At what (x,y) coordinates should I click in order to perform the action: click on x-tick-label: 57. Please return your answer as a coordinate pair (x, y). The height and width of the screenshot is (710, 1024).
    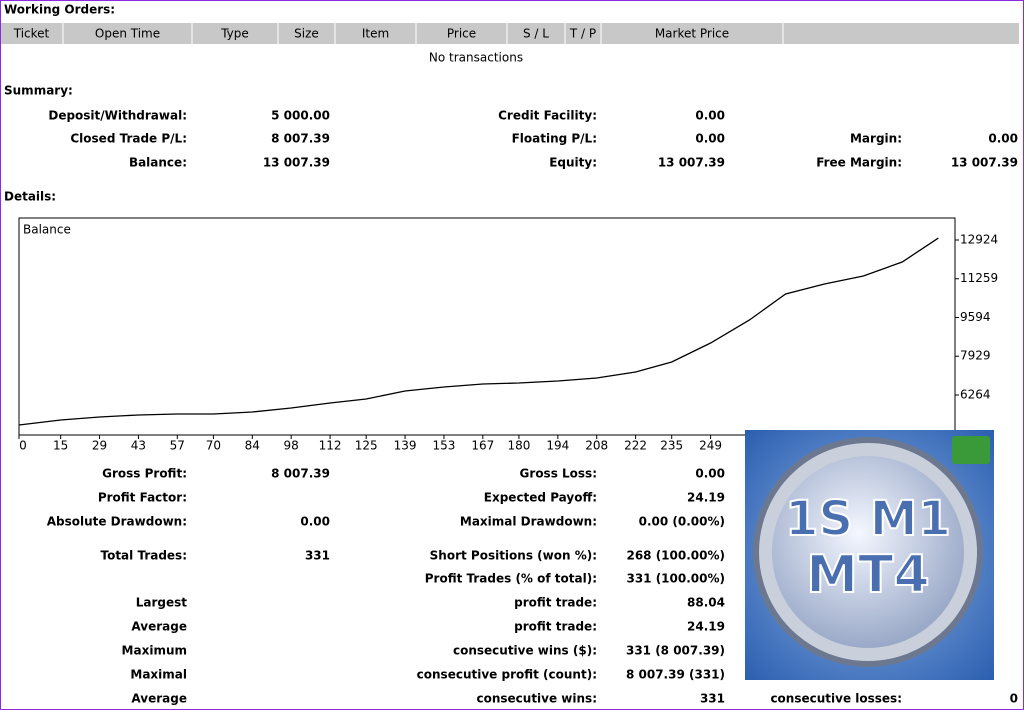
    Looking at the image, I should click on (177, 446).